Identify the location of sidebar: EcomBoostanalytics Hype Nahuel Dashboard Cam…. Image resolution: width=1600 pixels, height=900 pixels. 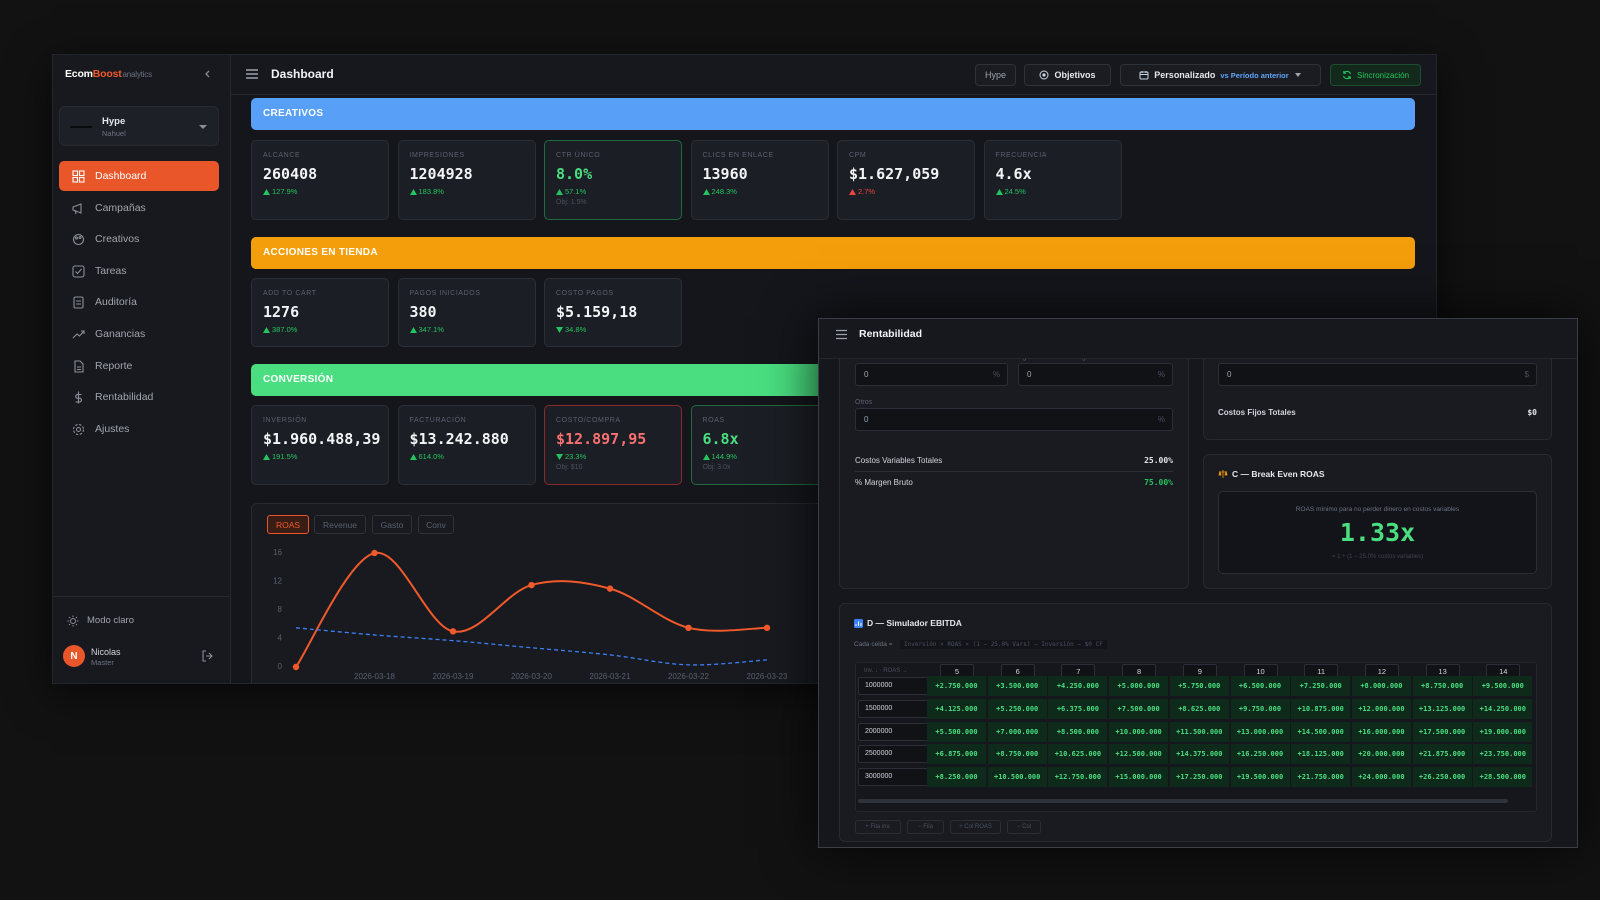
(142, 369).